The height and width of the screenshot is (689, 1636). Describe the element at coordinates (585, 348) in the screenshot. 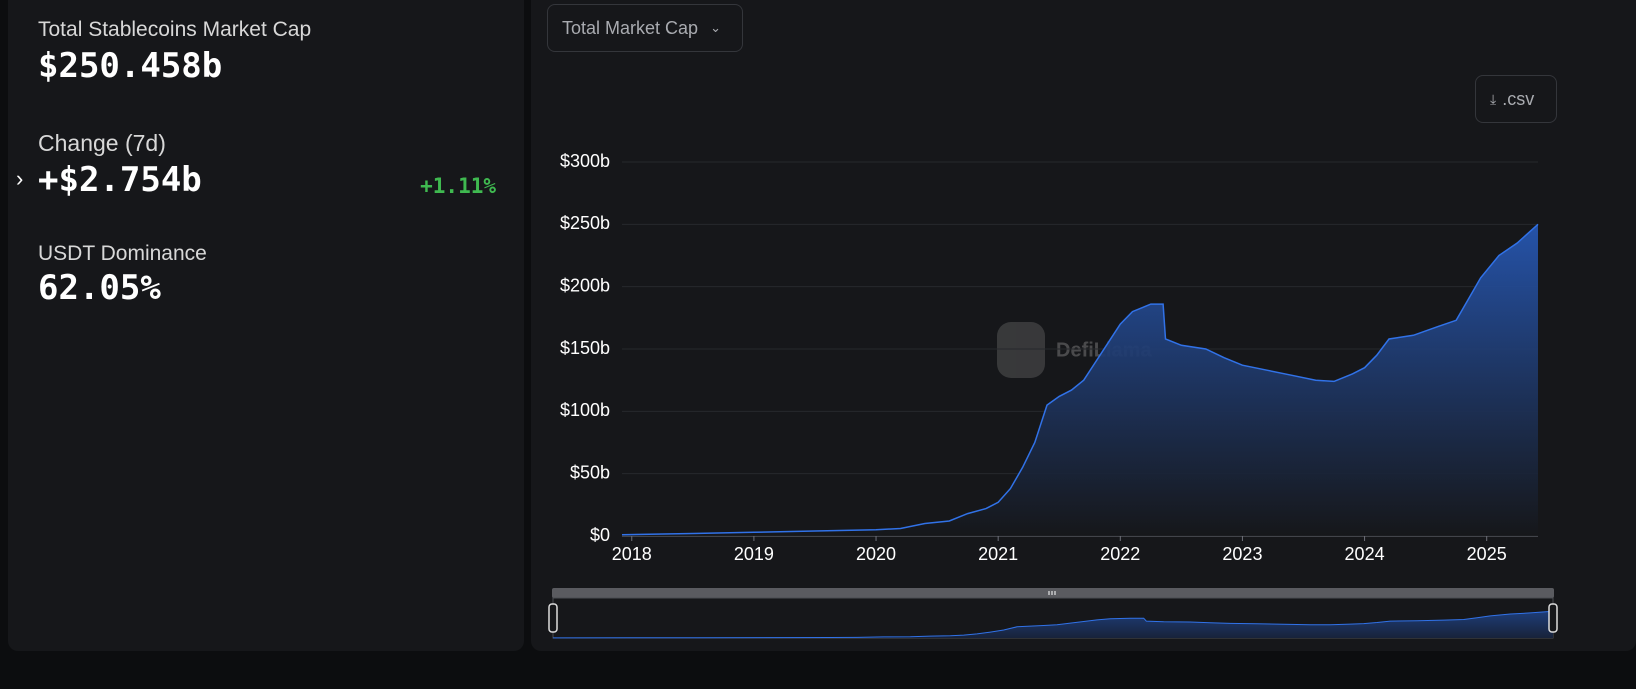

I see `y-tick-label: $150b` at that location.